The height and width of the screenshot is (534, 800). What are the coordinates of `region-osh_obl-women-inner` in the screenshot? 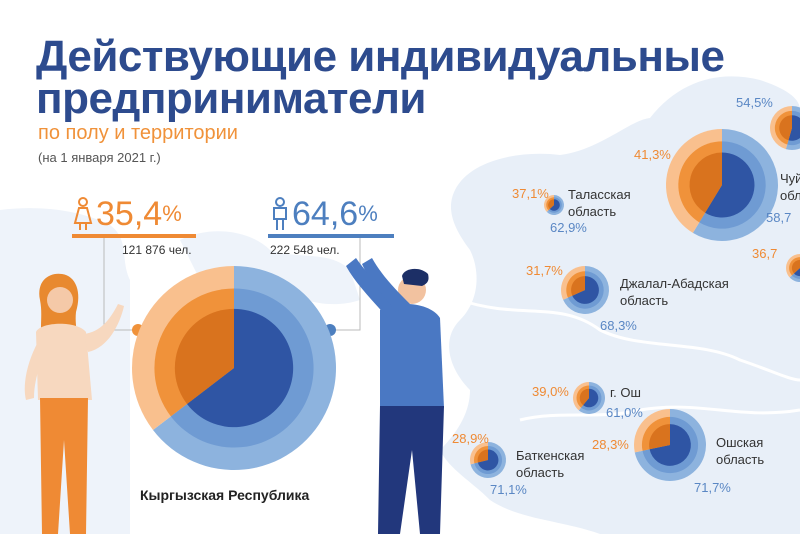 It's located at (659, 437).